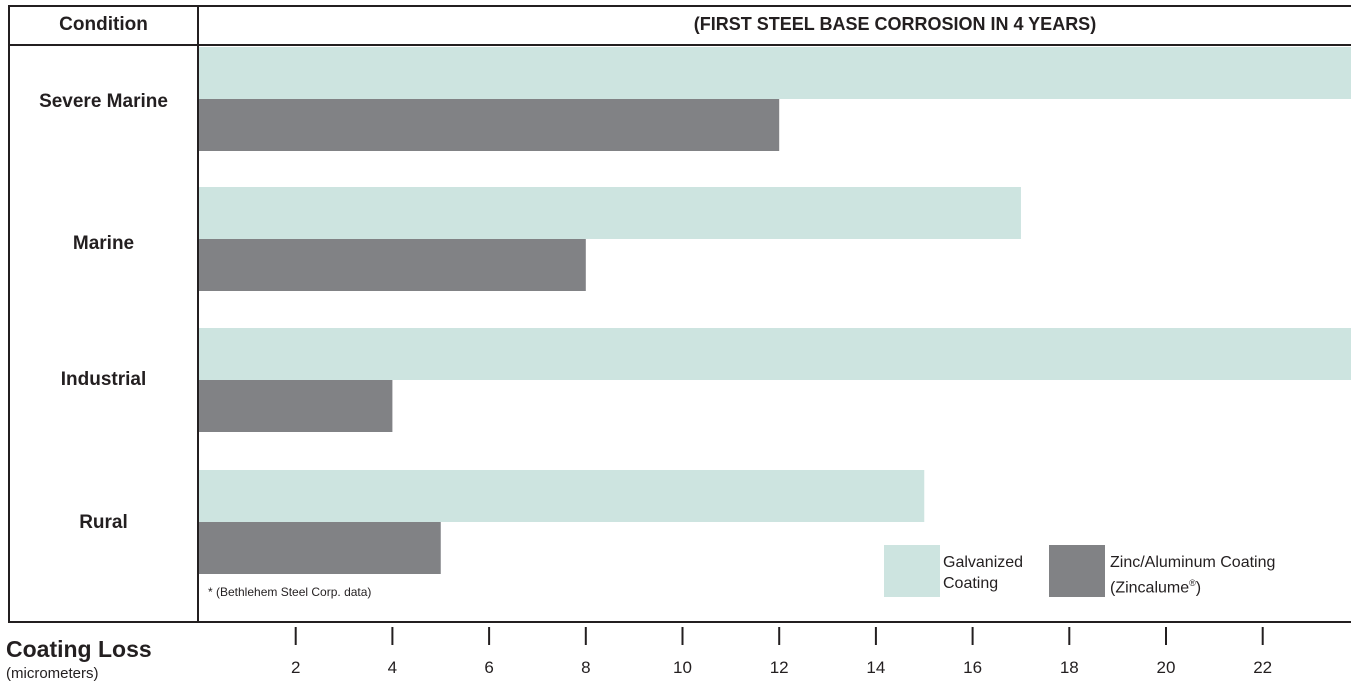 The width and height of the screenshot is (1351, 688). Describe the element at coordinates (983, 573) in the screenshot. I see `legend-label-galvanized: Galvanized Coating` at that location.